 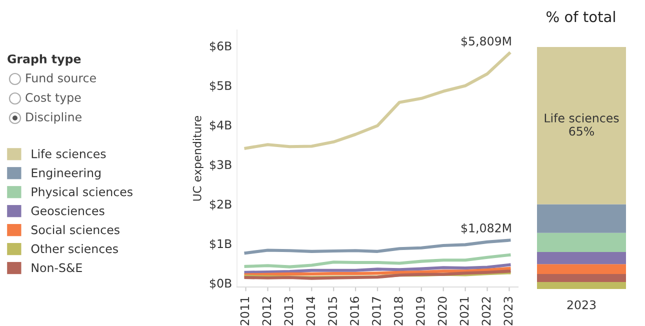 I want to click on y-tick-label: $1B, so click(x=221, y=244).